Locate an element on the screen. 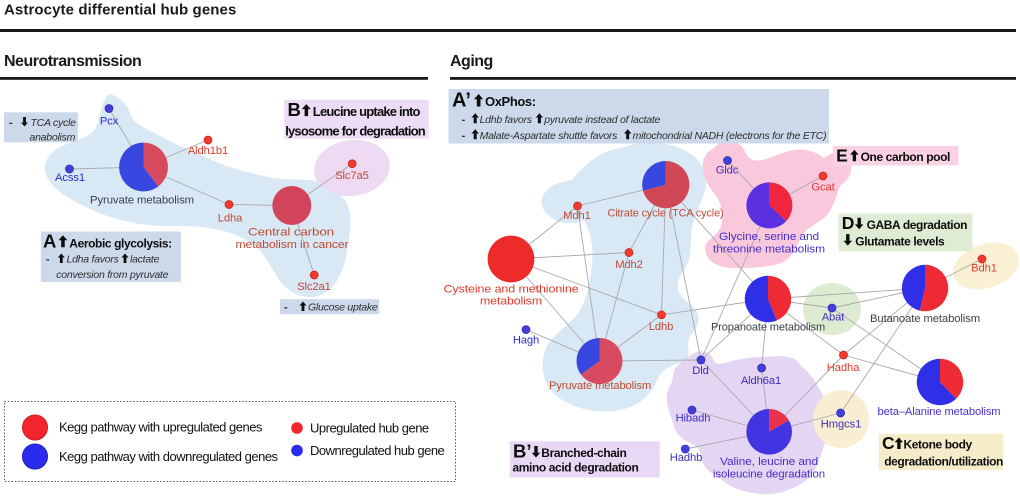 Image resolution: width=1020 pixels, height=497 pixels. svg-text: Branched-chain is located at coordinates (583, 453).